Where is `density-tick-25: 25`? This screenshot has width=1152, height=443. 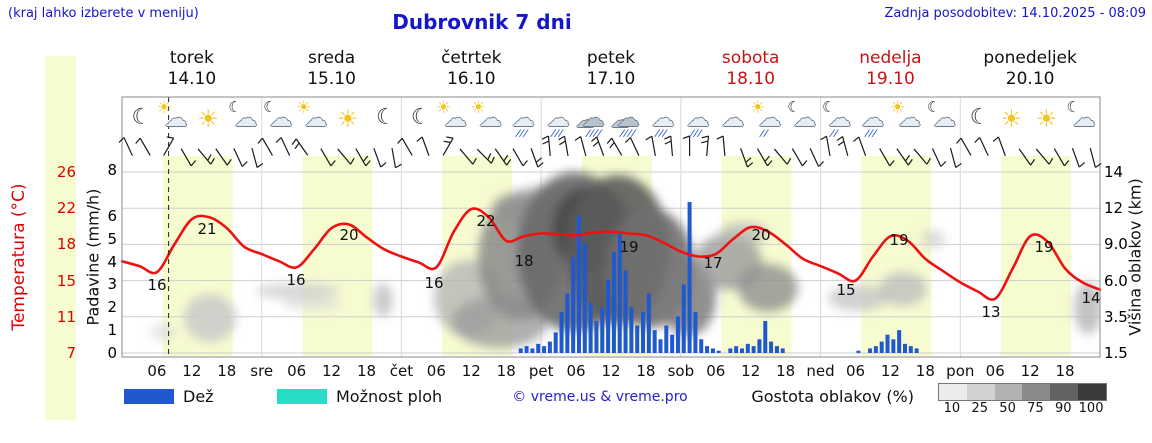
density-tick-25: 25 is located at coordinates (980, 408).